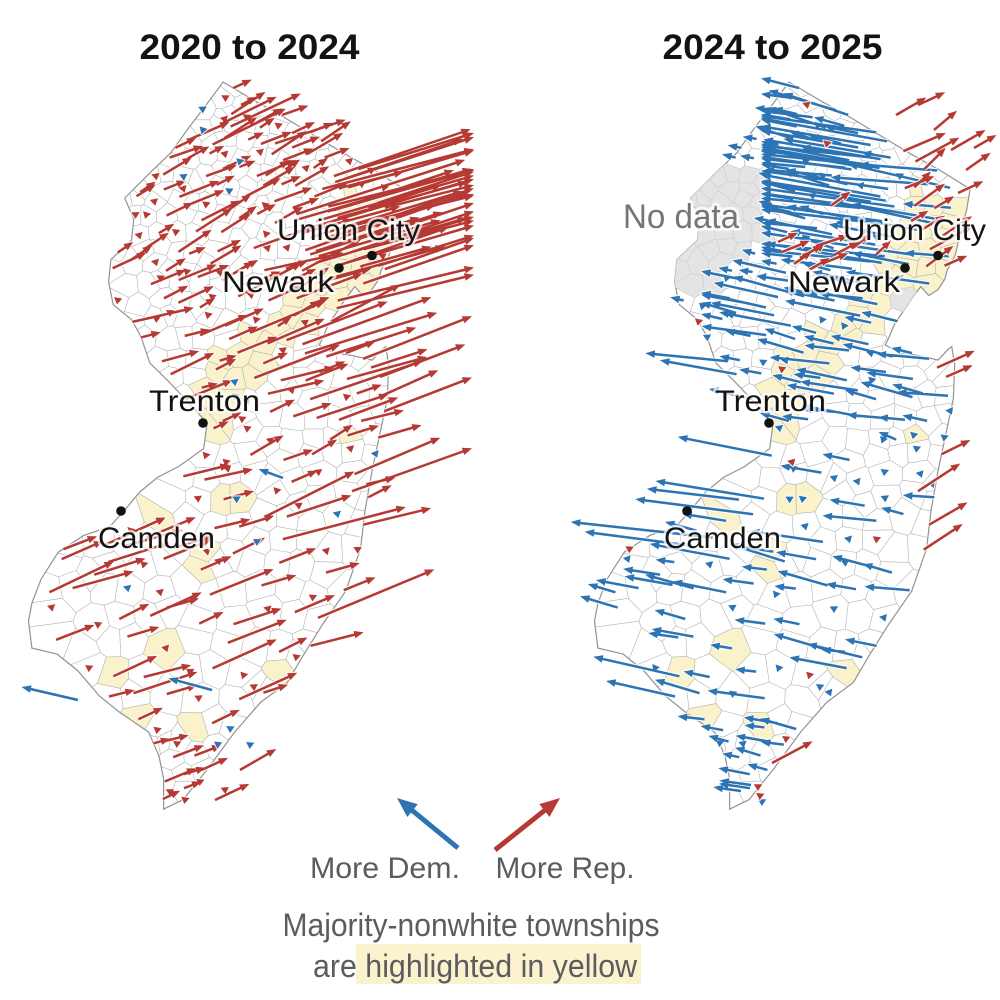  Describe the element at coordinates (385, 868) in the screenshot. I see `svg-text: More Dem.` at that location.